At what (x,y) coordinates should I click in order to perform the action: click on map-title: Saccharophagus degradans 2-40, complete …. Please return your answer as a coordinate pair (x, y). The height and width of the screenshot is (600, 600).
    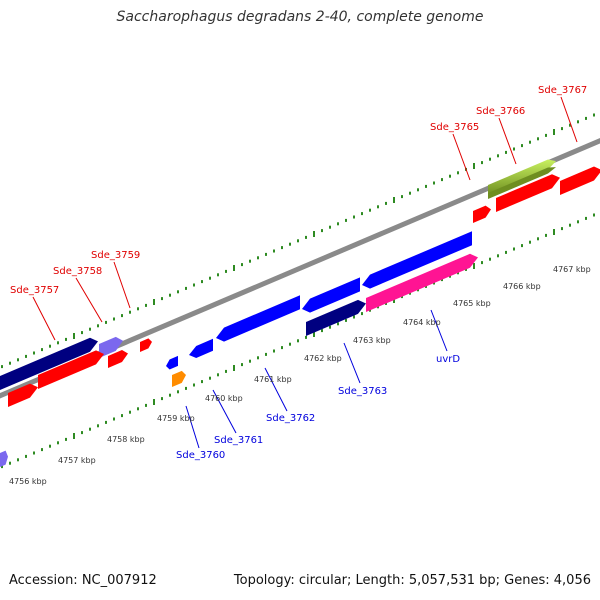
    Looking at the image, I should click on (300, 17).